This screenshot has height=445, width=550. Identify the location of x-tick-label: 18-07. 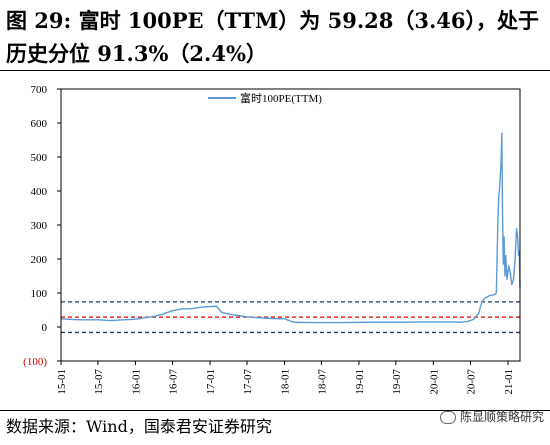
(322, 382).